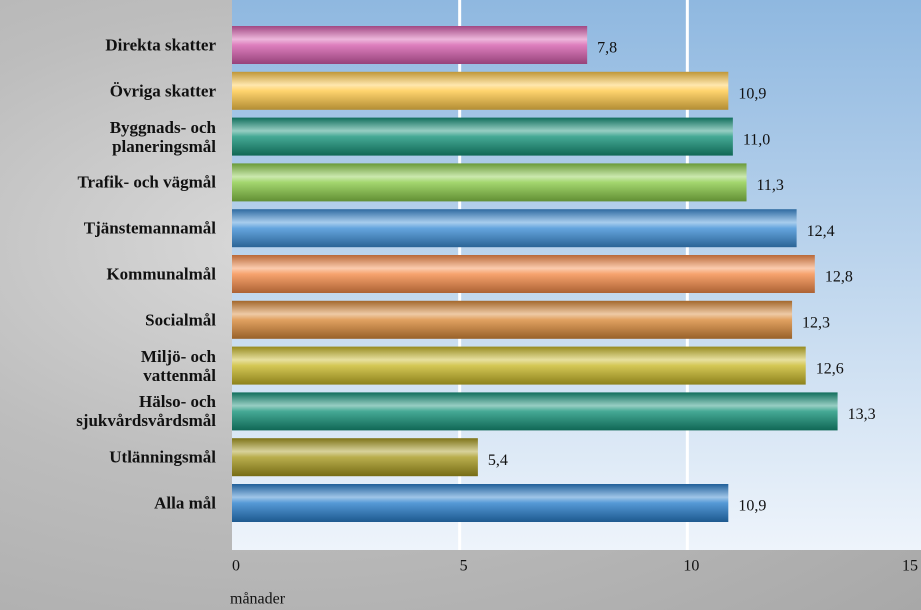 This screenshot has width=921, height=610. What do you see at coordinates (149, 228) in the screenshot?
I see `y-tick-label: Tjänstemannamål` at bounding box center [149, 228].